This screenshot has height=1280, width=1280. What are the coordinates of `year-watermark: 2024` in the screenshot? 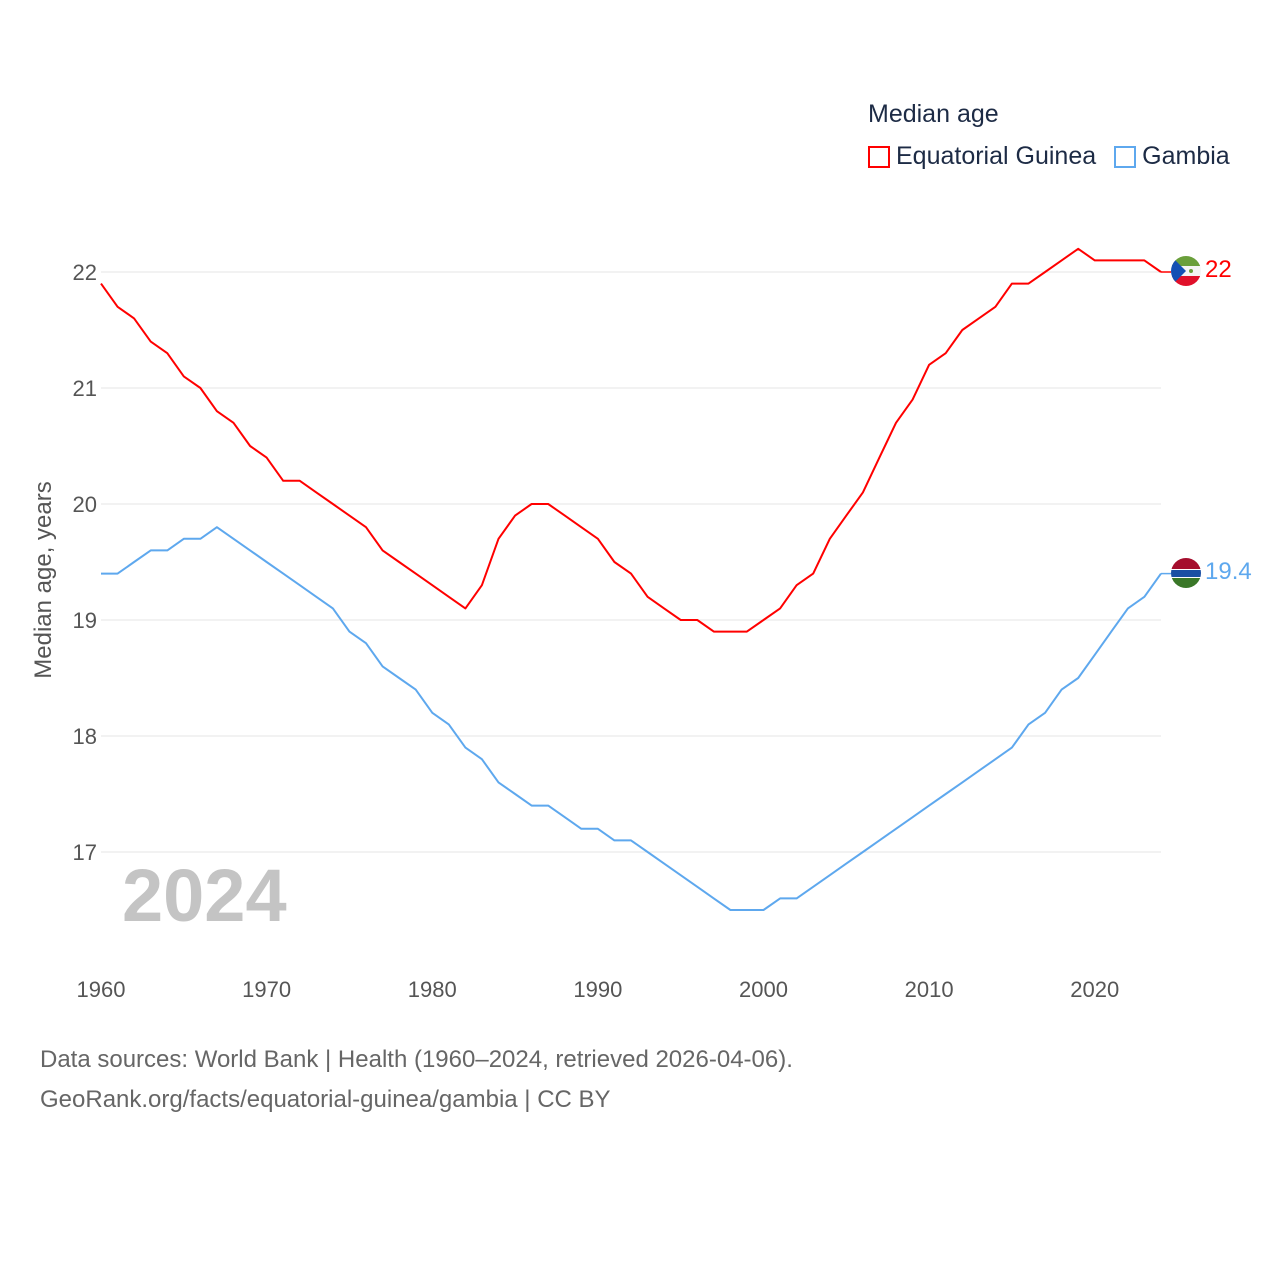 It's located at (204, 895).